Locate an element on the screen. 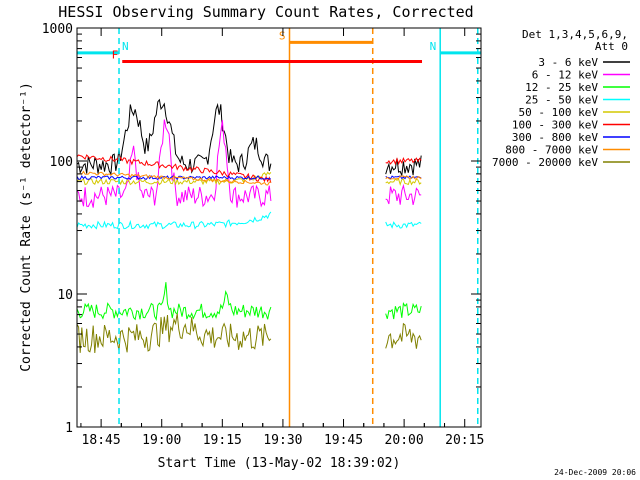 This screenshot has width=640, height=480. legend-label-4: 25 - 50 keV is located at coordinates (561, 100).